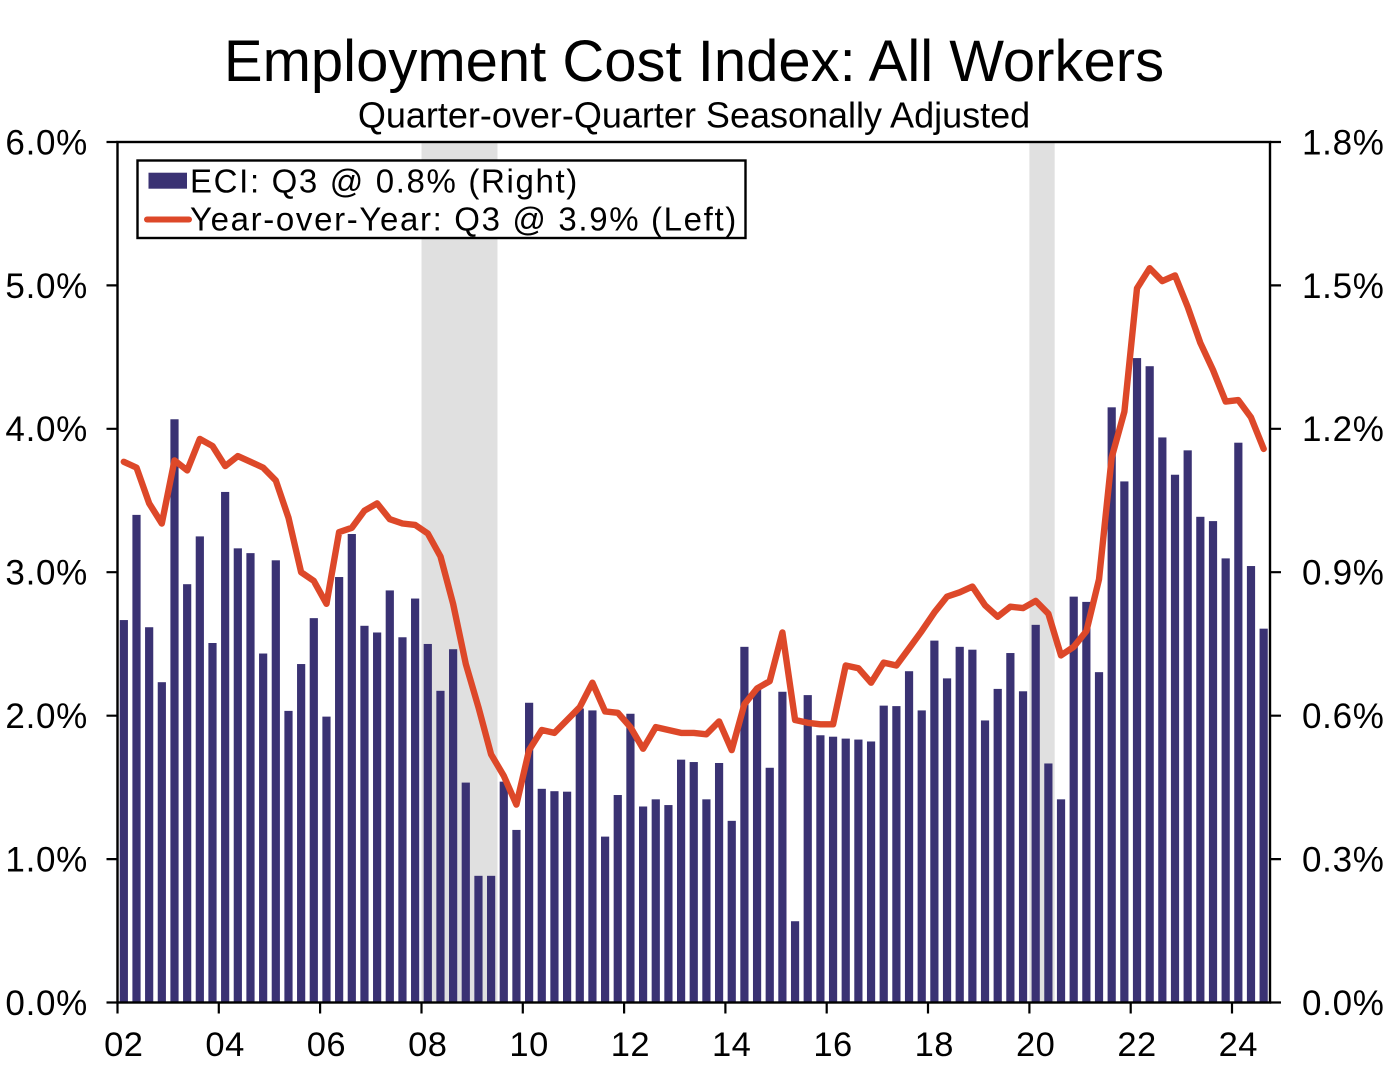 The height and width of the screenshot is (1070, 1388). Describe the element at coordinates (694, 115) in the screenshot. I see `svg-text:Quarter-over-Quarter Seasonall: Quarter-over-Quarter Seasonally Adjusted` at that location.